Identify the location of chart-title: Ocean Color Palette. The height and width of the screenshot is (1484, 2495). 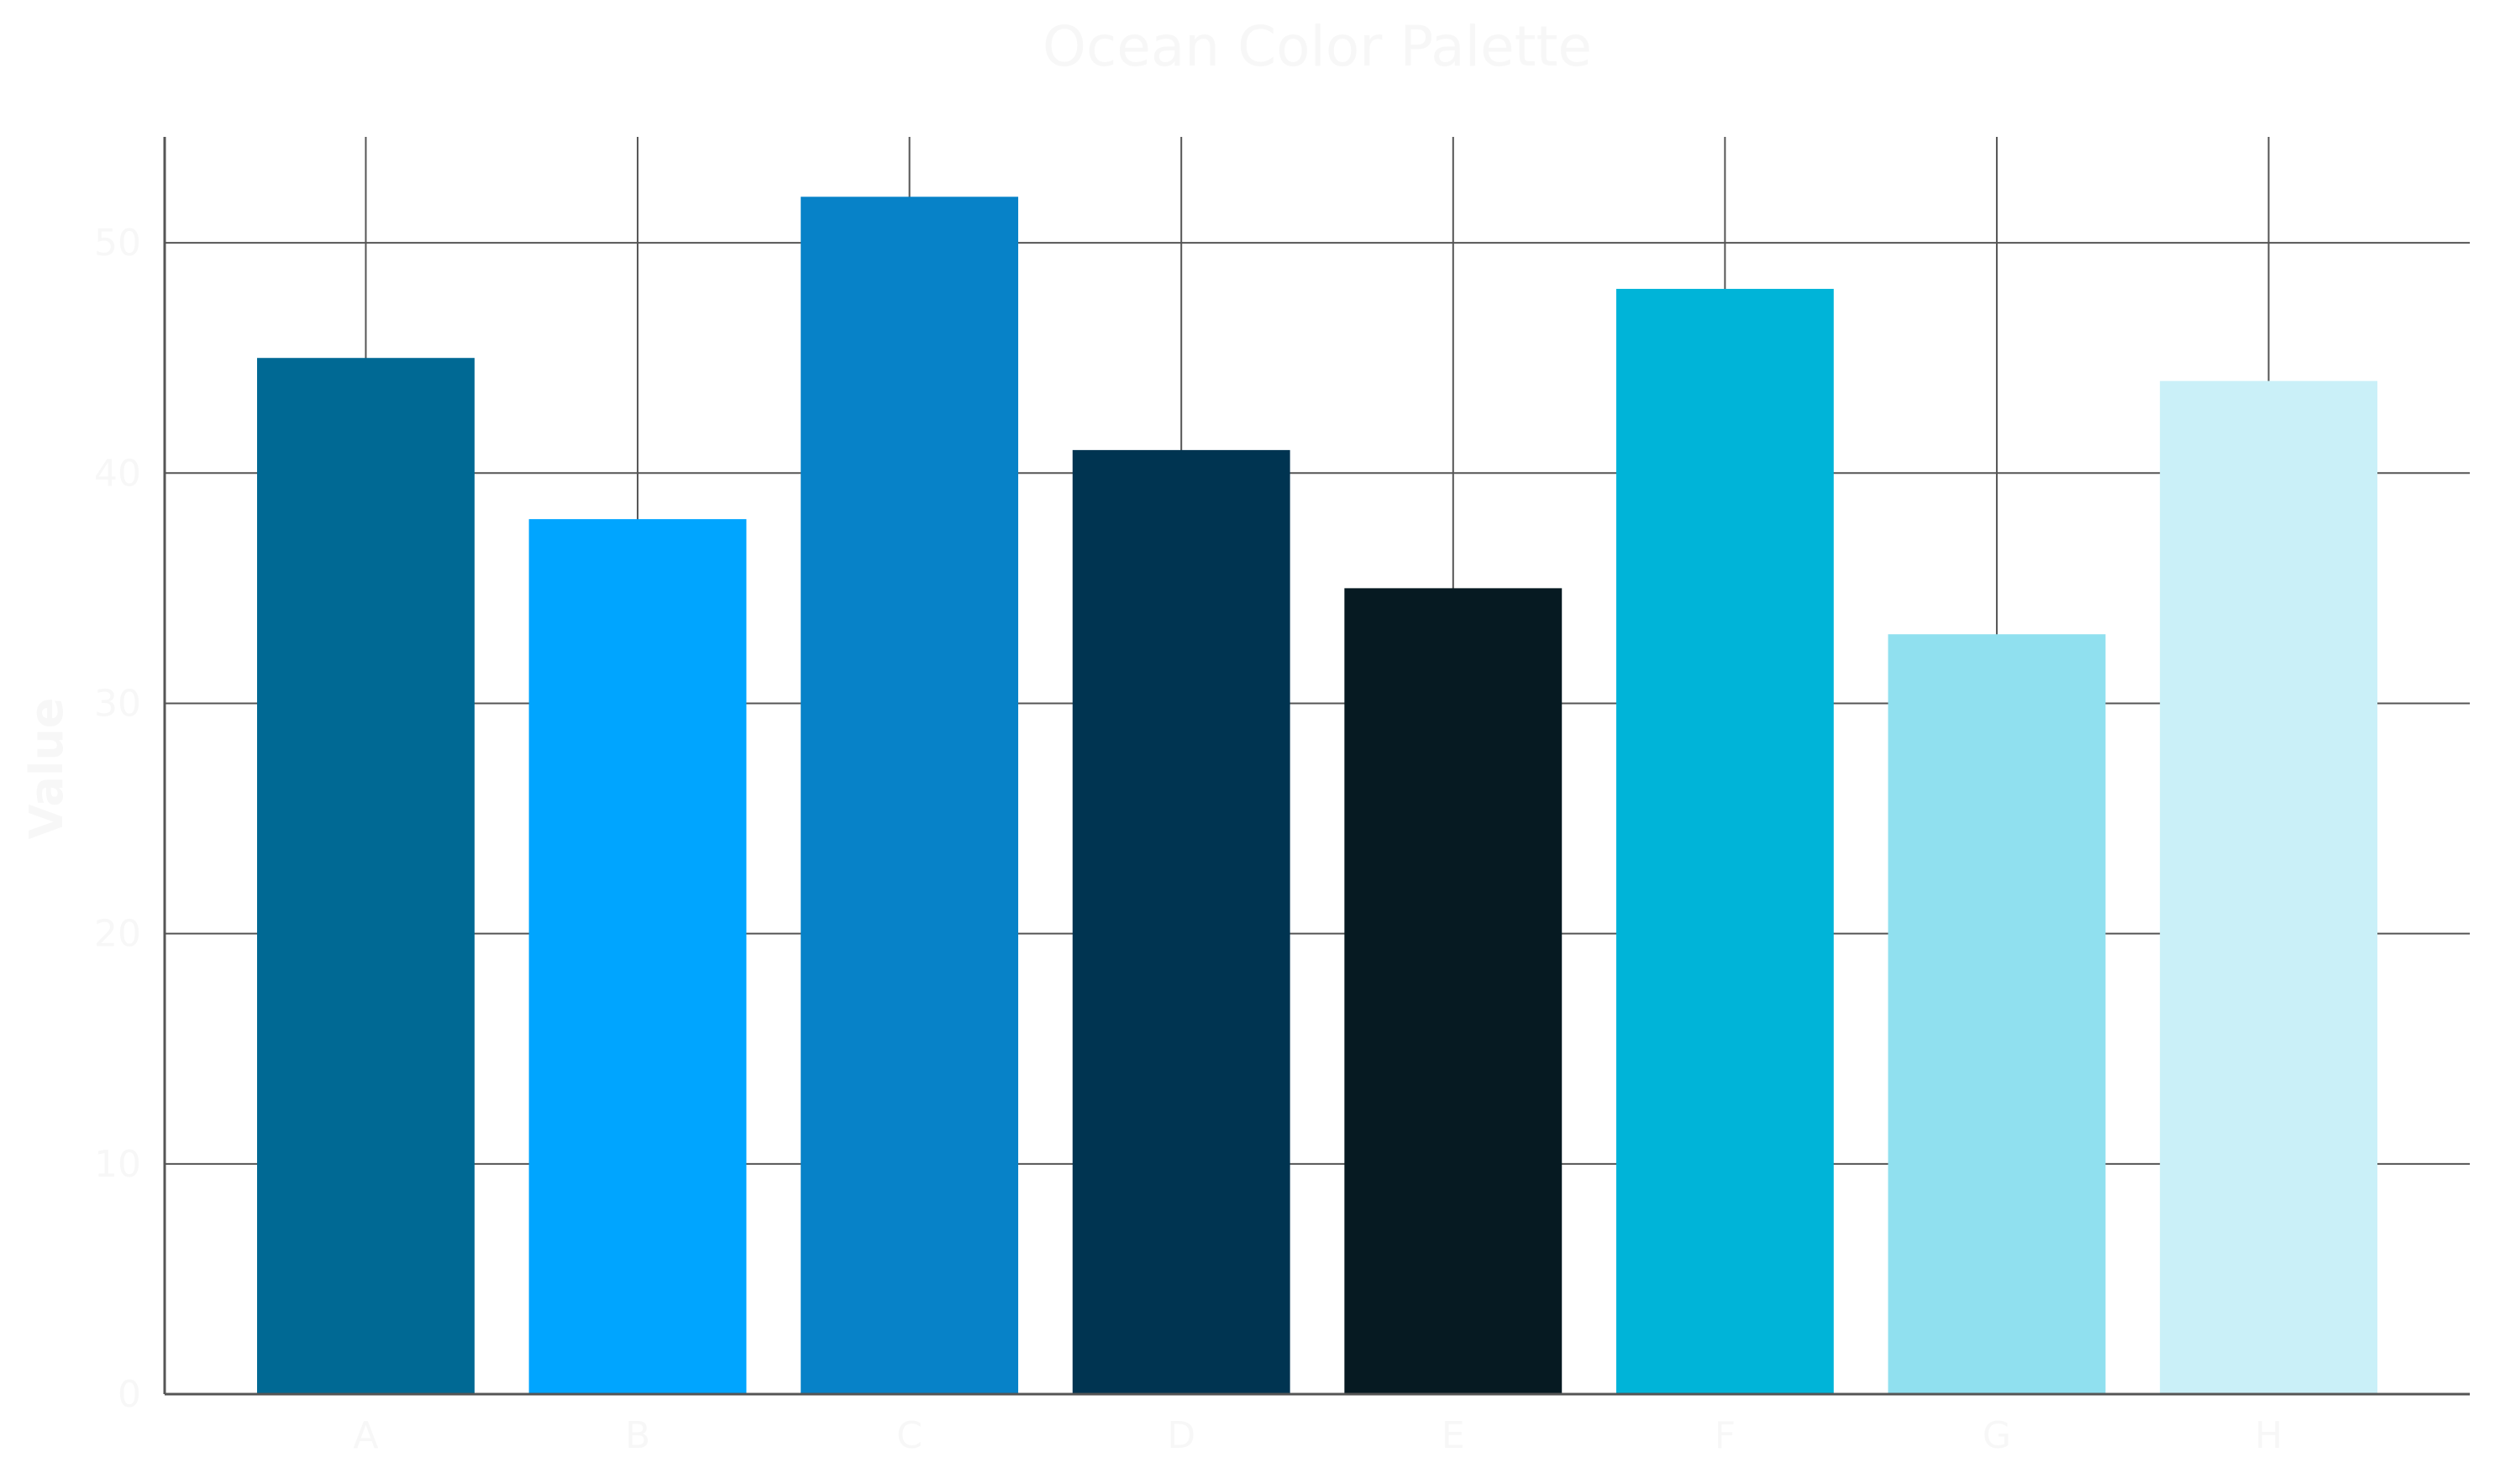
(1317, 47).